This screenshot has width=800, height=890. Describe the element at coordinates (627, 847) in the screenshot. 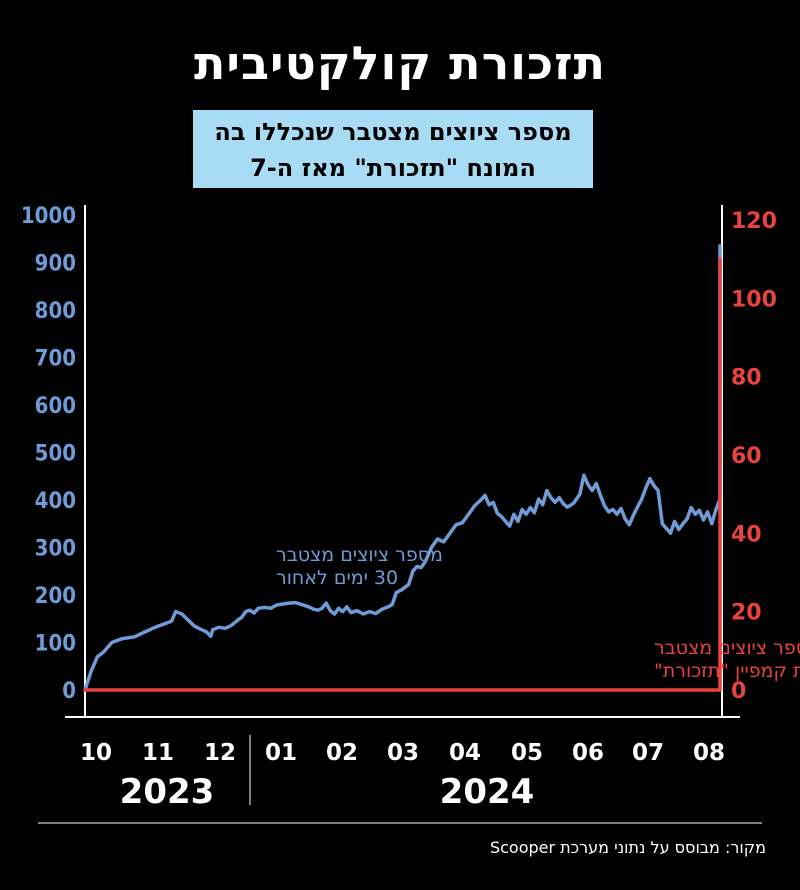

I see `source-note: מקור: מבוסס על נתוני מערכת Scooper` at that location.